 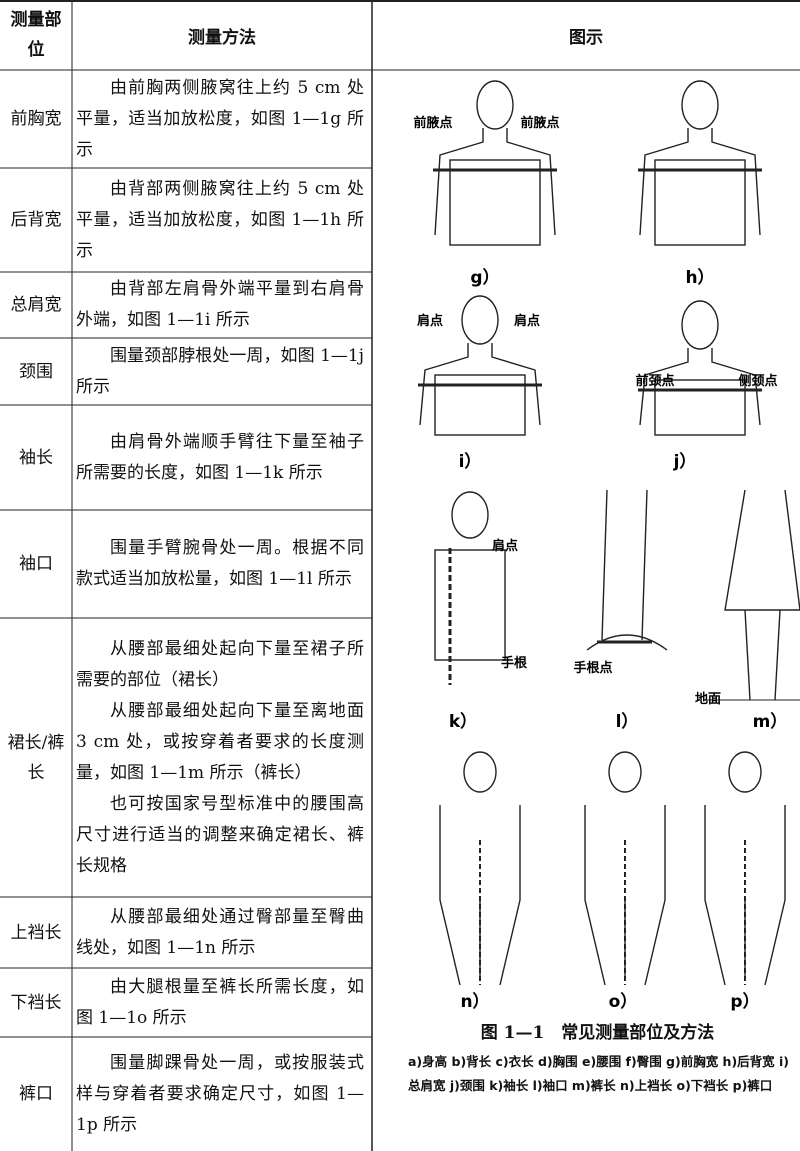 I want to click on figure-note: 手根, so click(x=514, y=663).